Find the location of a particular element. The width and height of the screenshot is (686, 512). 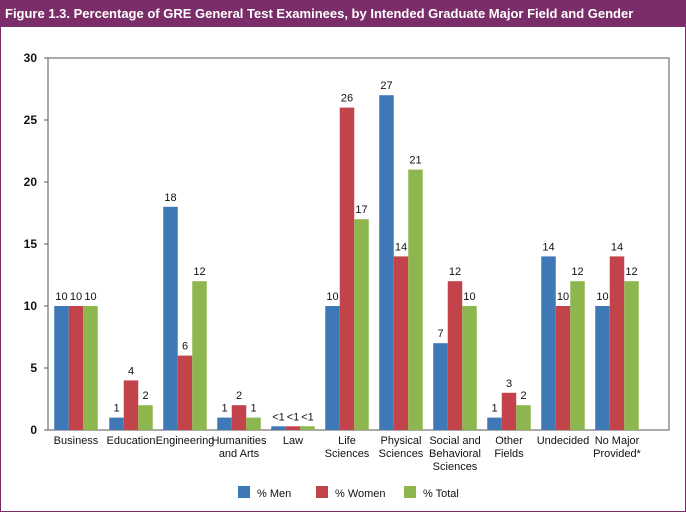

legend-entry: % Total is located at coordinates (441, 494).